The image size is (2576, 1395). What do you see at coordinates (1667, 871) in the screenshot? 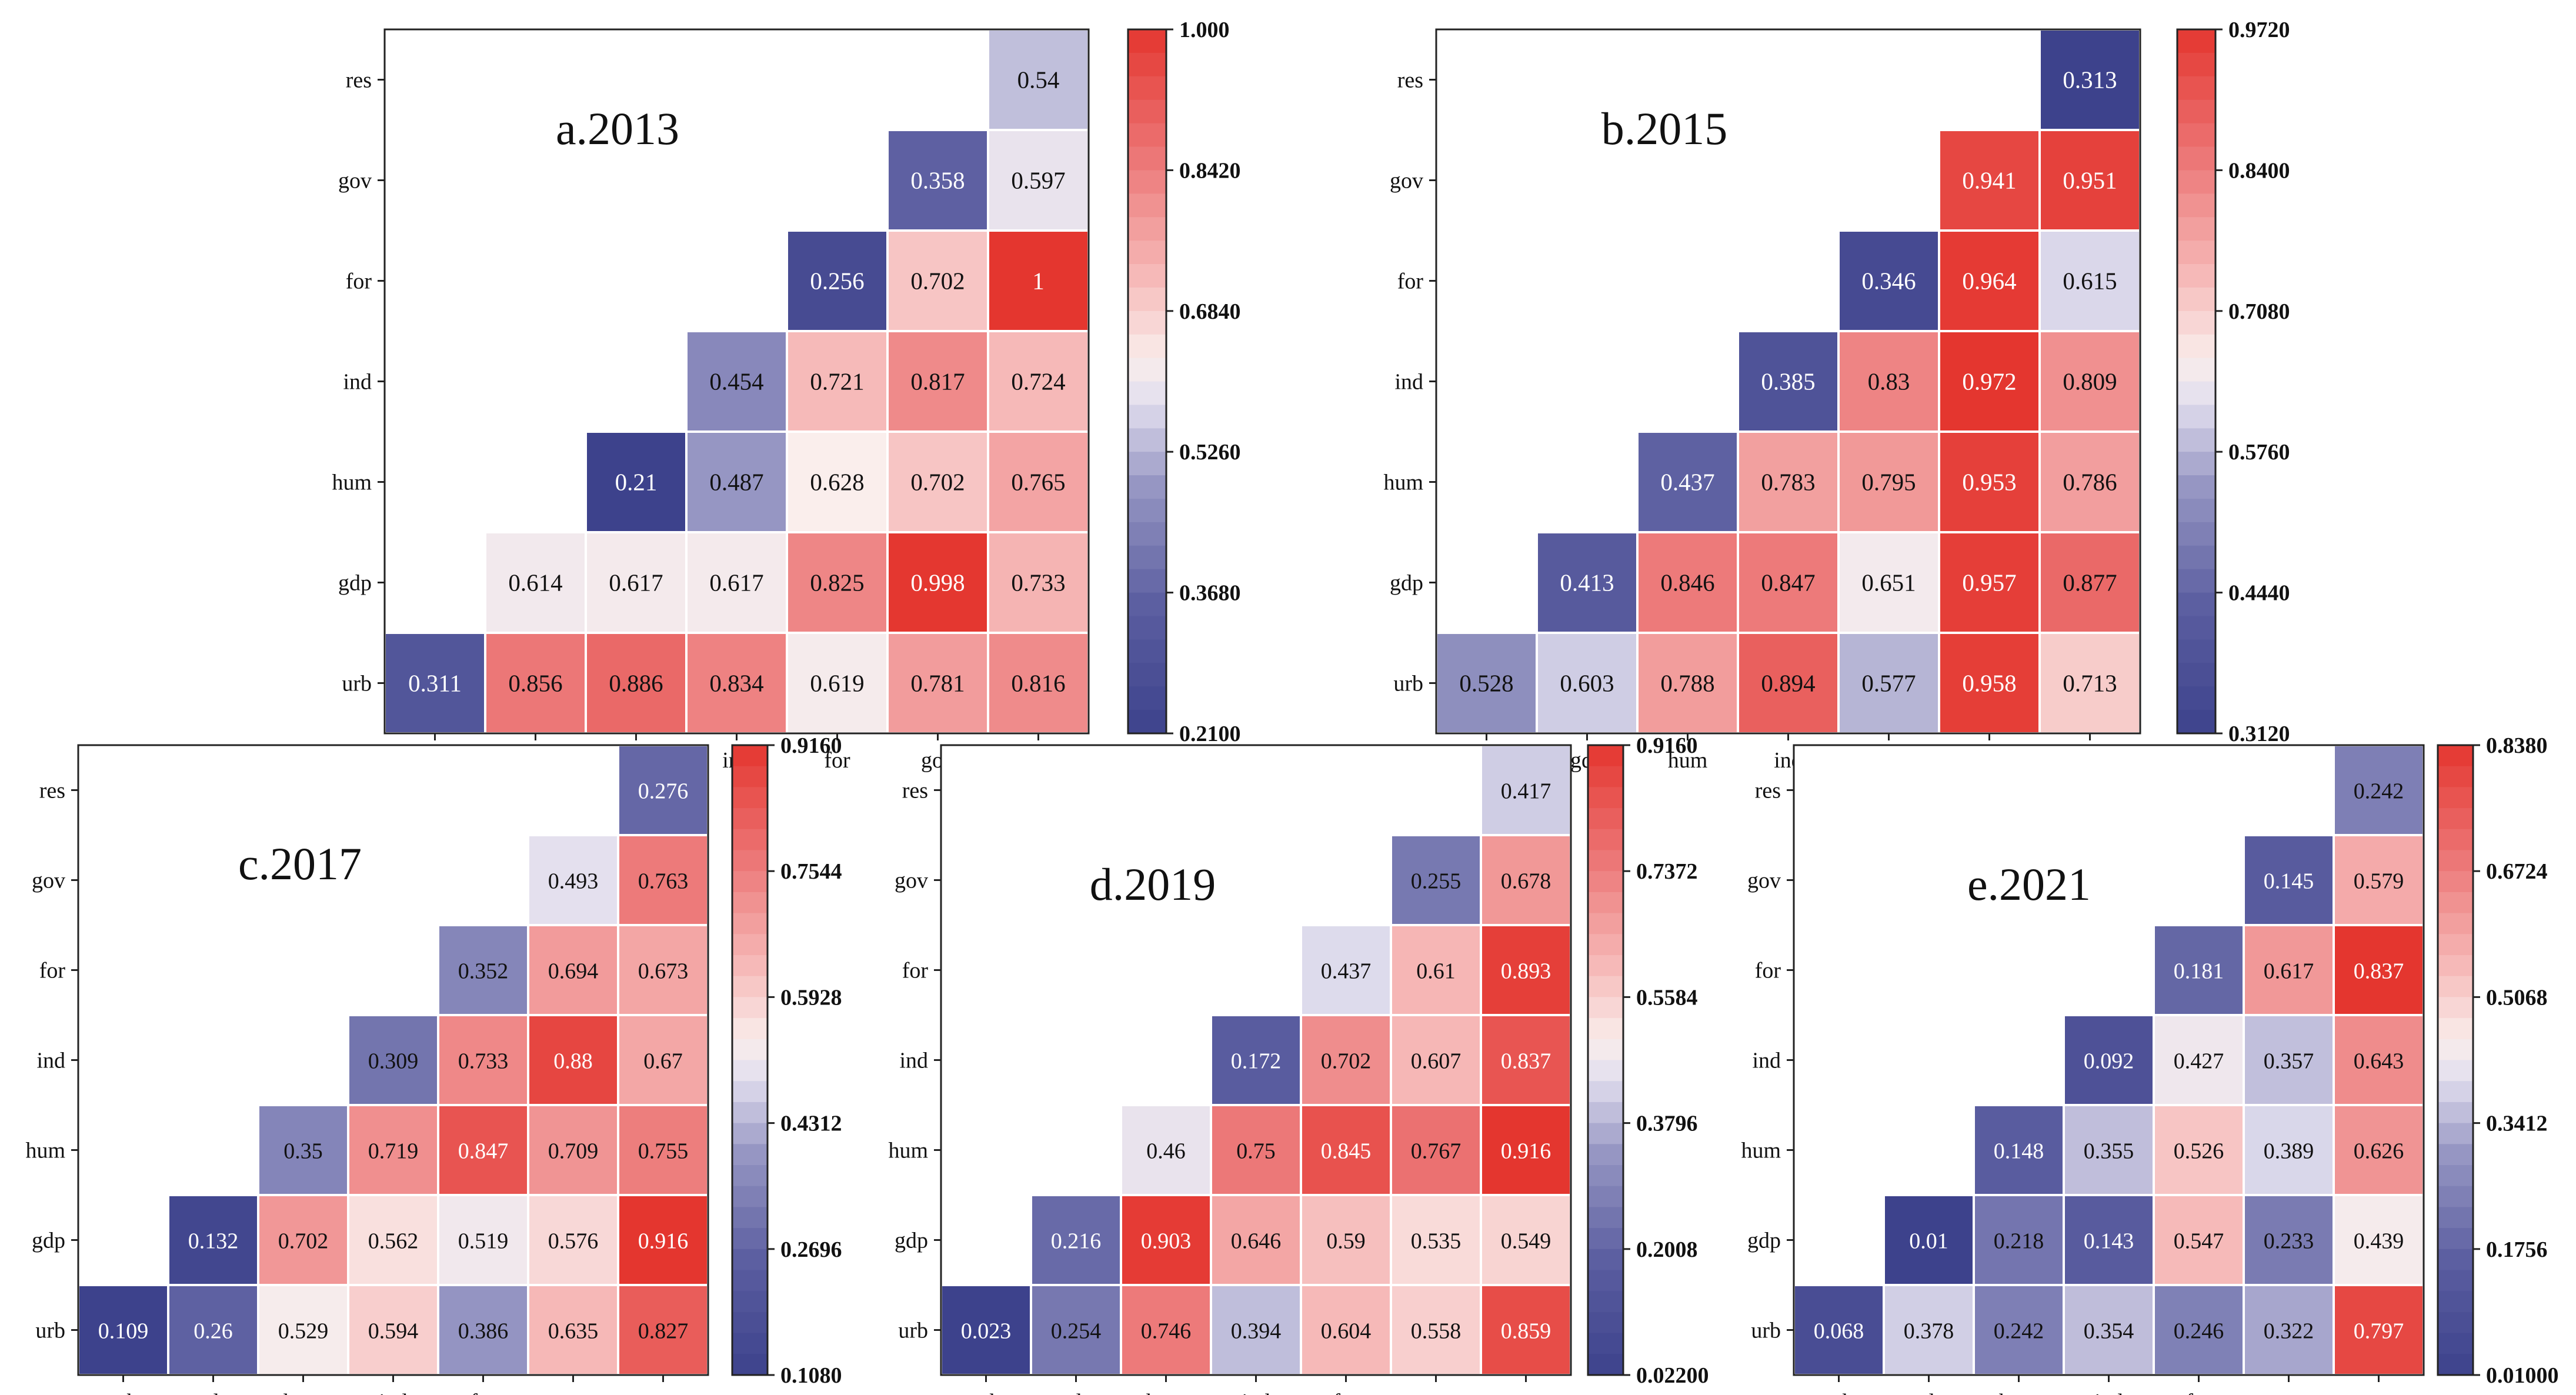
I see `colorbar-tick-label: 0.7372` at bounding box center [1667, 871].